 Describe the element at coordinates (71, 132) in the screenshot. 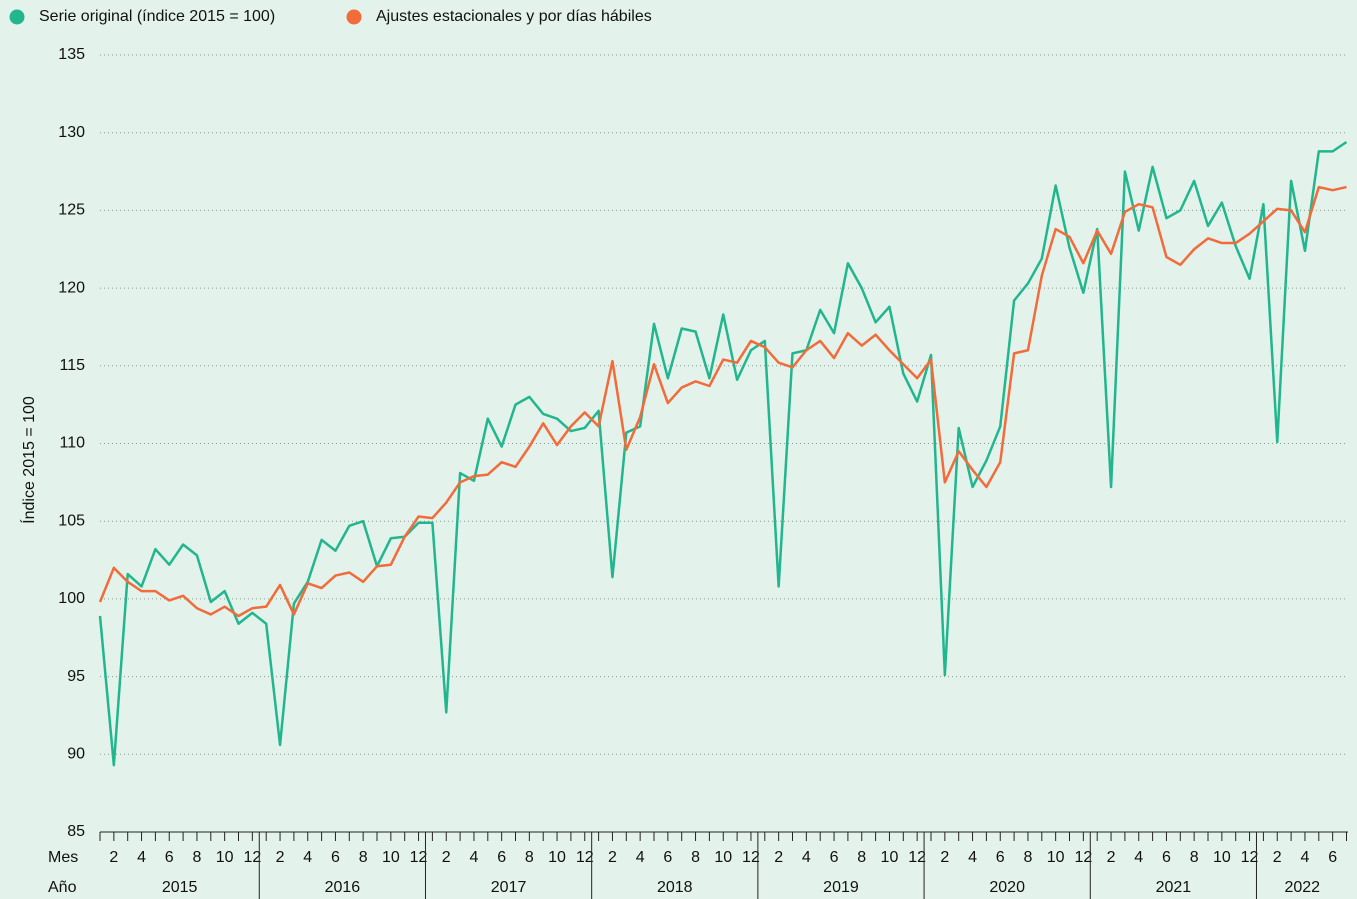

I see `y-tick-label: 130` at that location.